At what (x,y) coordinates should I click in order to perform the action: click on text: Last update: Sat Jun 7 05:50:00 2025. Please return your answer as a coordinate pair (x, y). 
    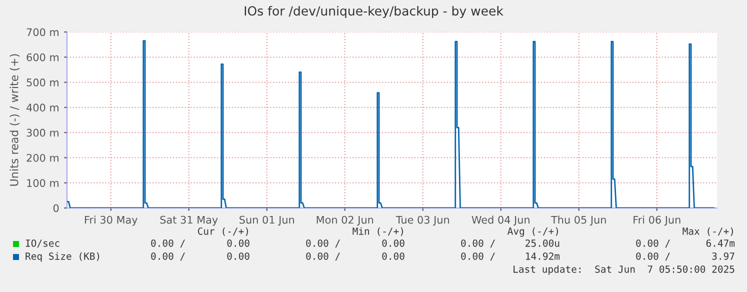
    Looking at the image, I should click on (624, 270).